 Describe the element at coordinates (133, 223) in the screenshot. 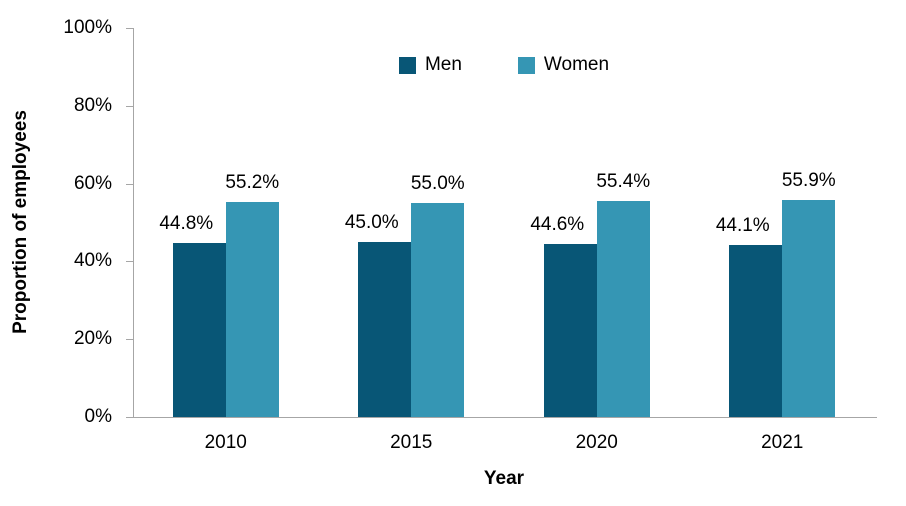

I see `y-axis-line` at that location.